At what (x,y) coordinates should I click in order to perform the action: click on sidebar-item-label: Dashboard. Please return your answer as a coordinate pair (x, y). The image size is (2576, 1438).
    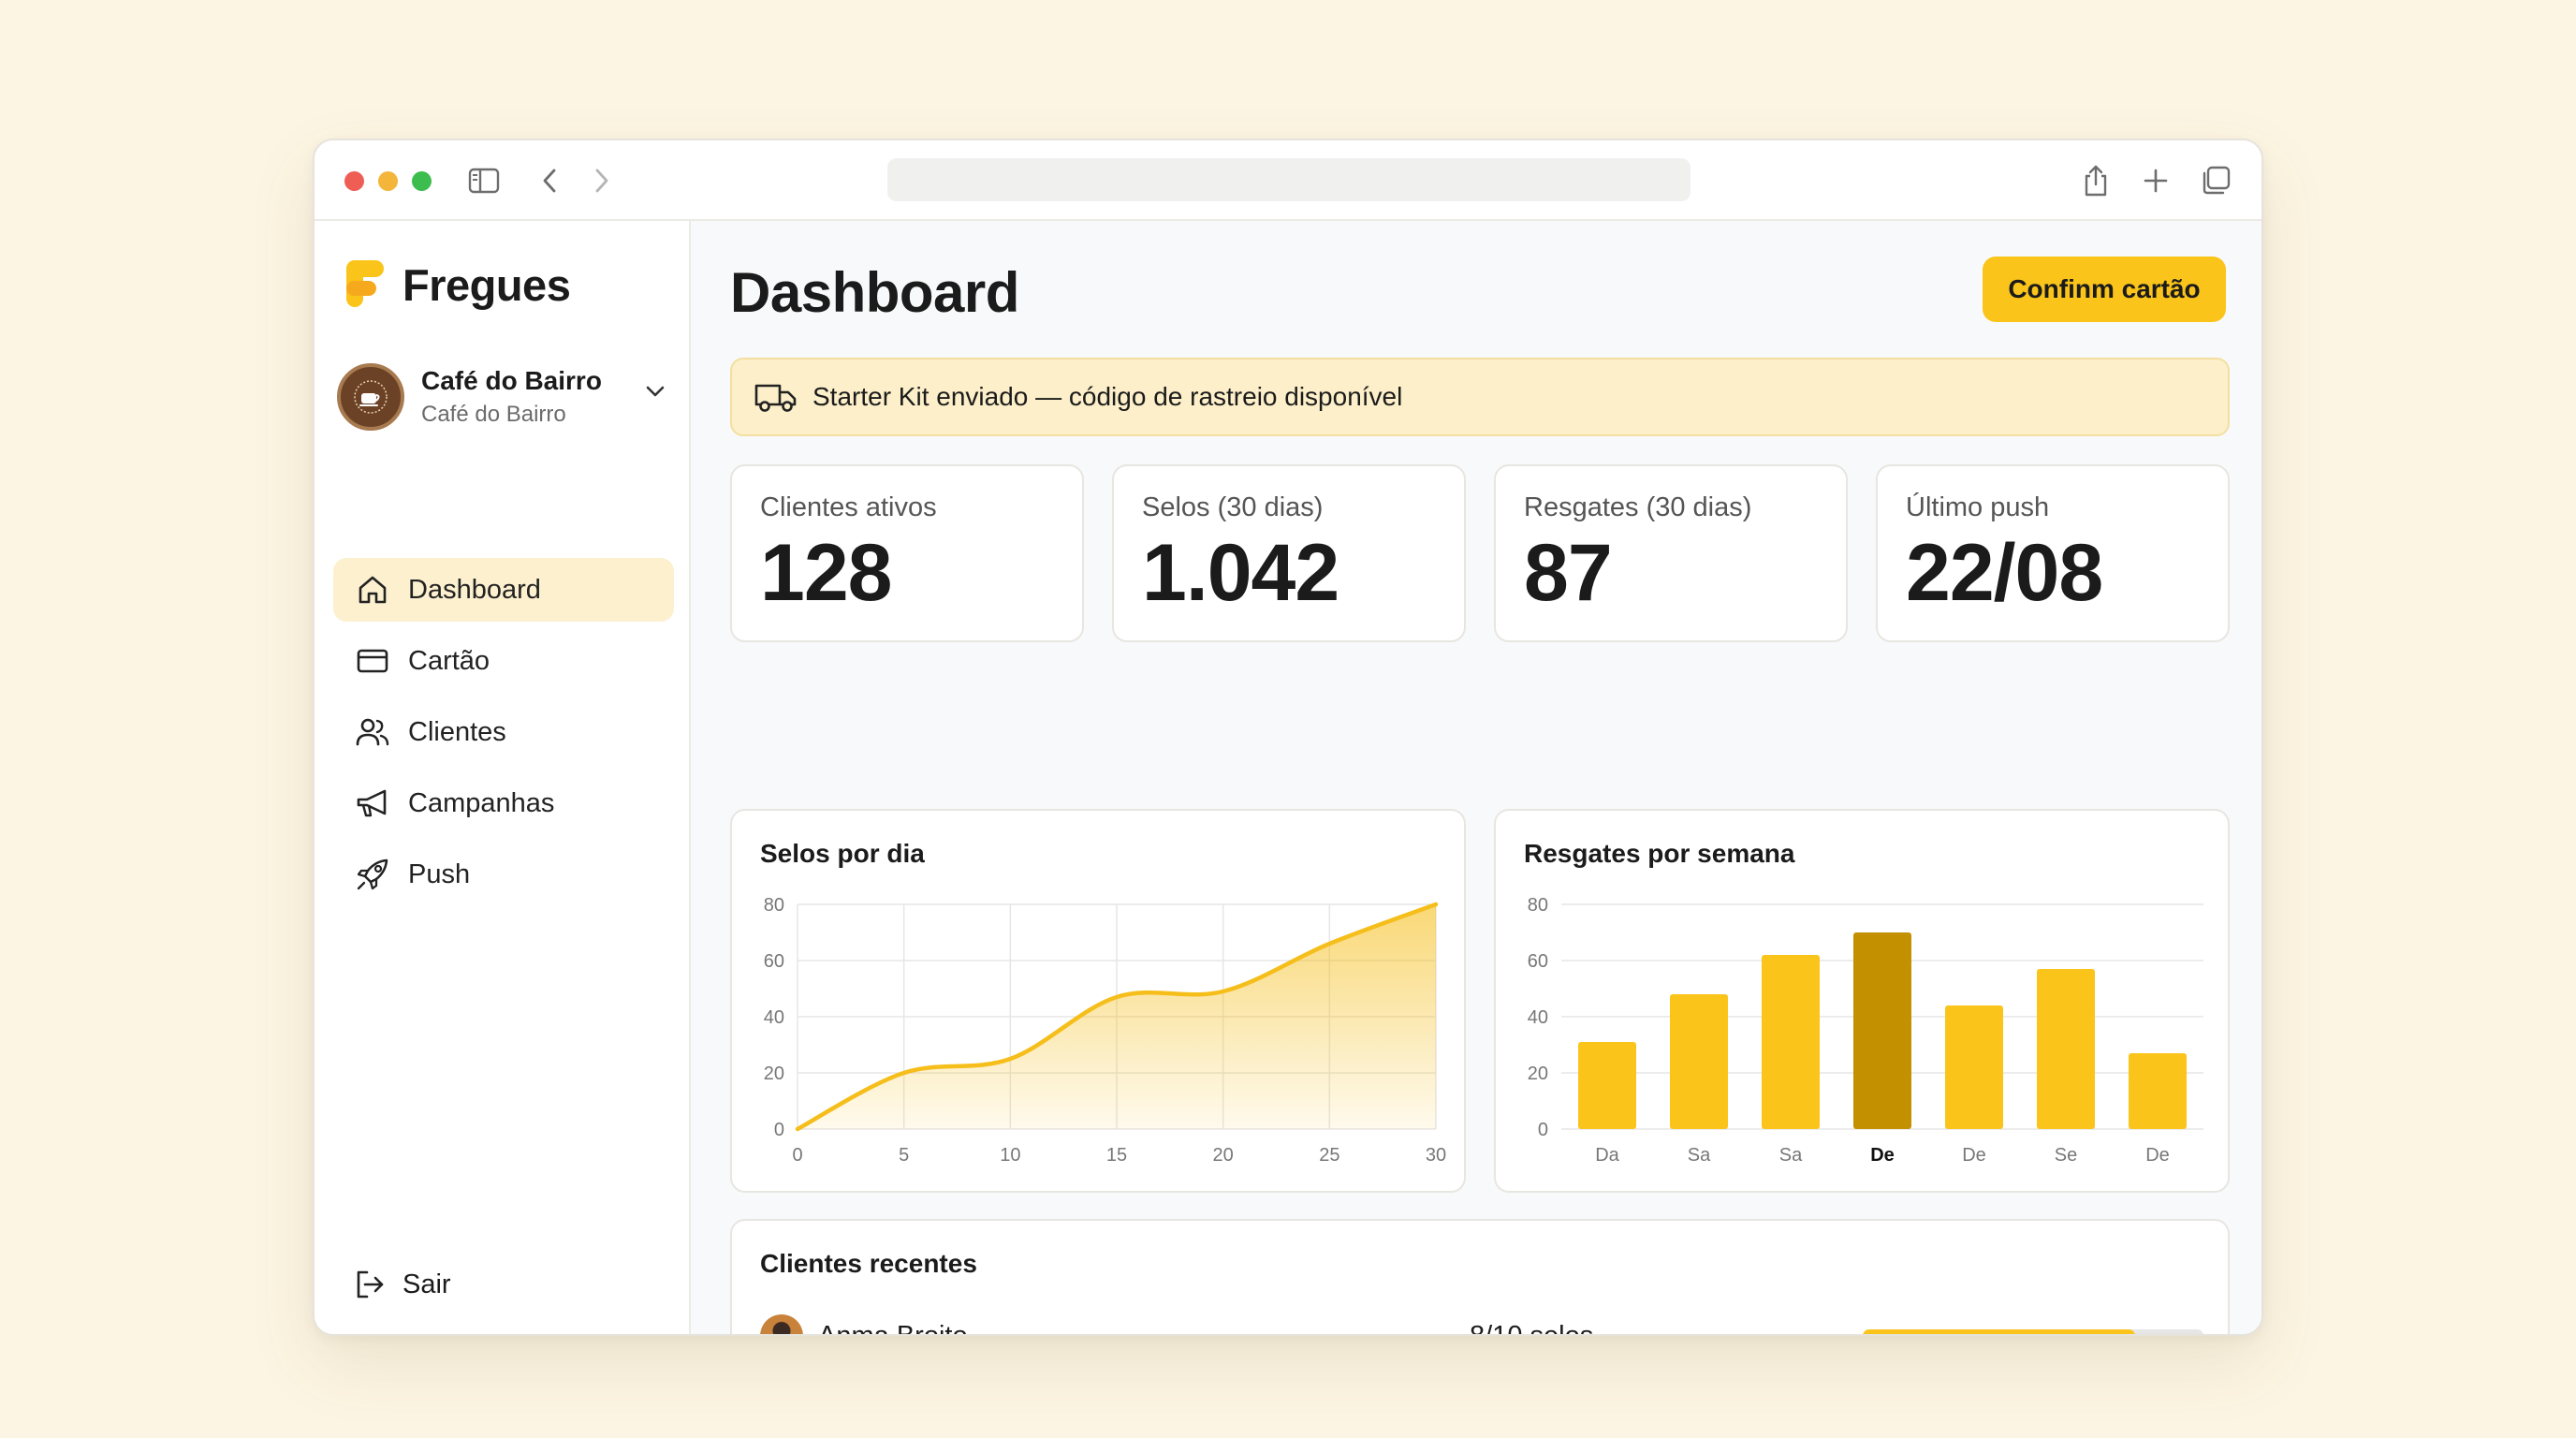
    Looking at the image, I should click on (474, 589).